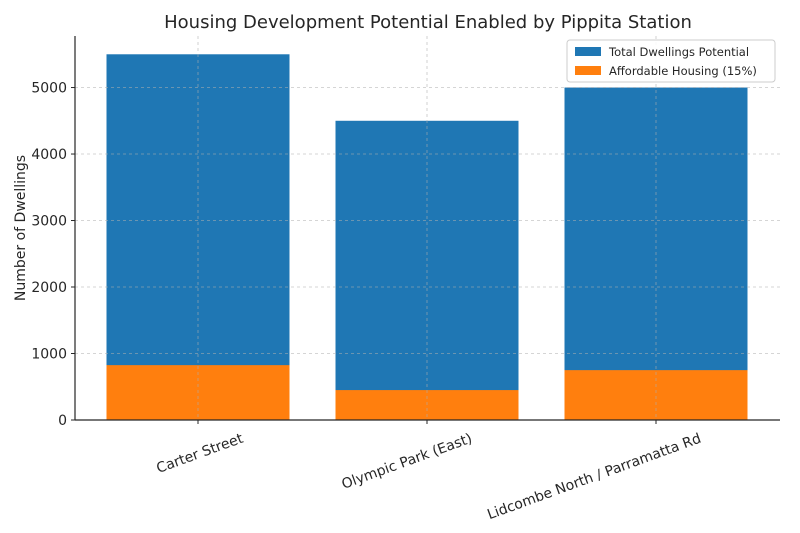 This screenshot has height=533, width=800. Describe the element at coordinates (199, 454) in the screenshot. I see `x-tick-label-0: Carter Street` at that location.